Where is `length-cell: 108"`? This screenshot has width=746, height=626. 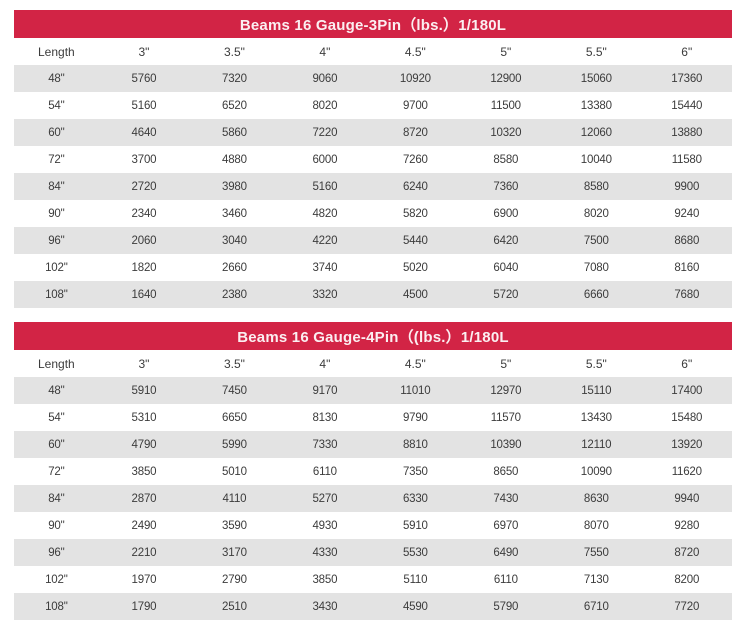
length-cell: 108" is located at coordinates (56, 294).